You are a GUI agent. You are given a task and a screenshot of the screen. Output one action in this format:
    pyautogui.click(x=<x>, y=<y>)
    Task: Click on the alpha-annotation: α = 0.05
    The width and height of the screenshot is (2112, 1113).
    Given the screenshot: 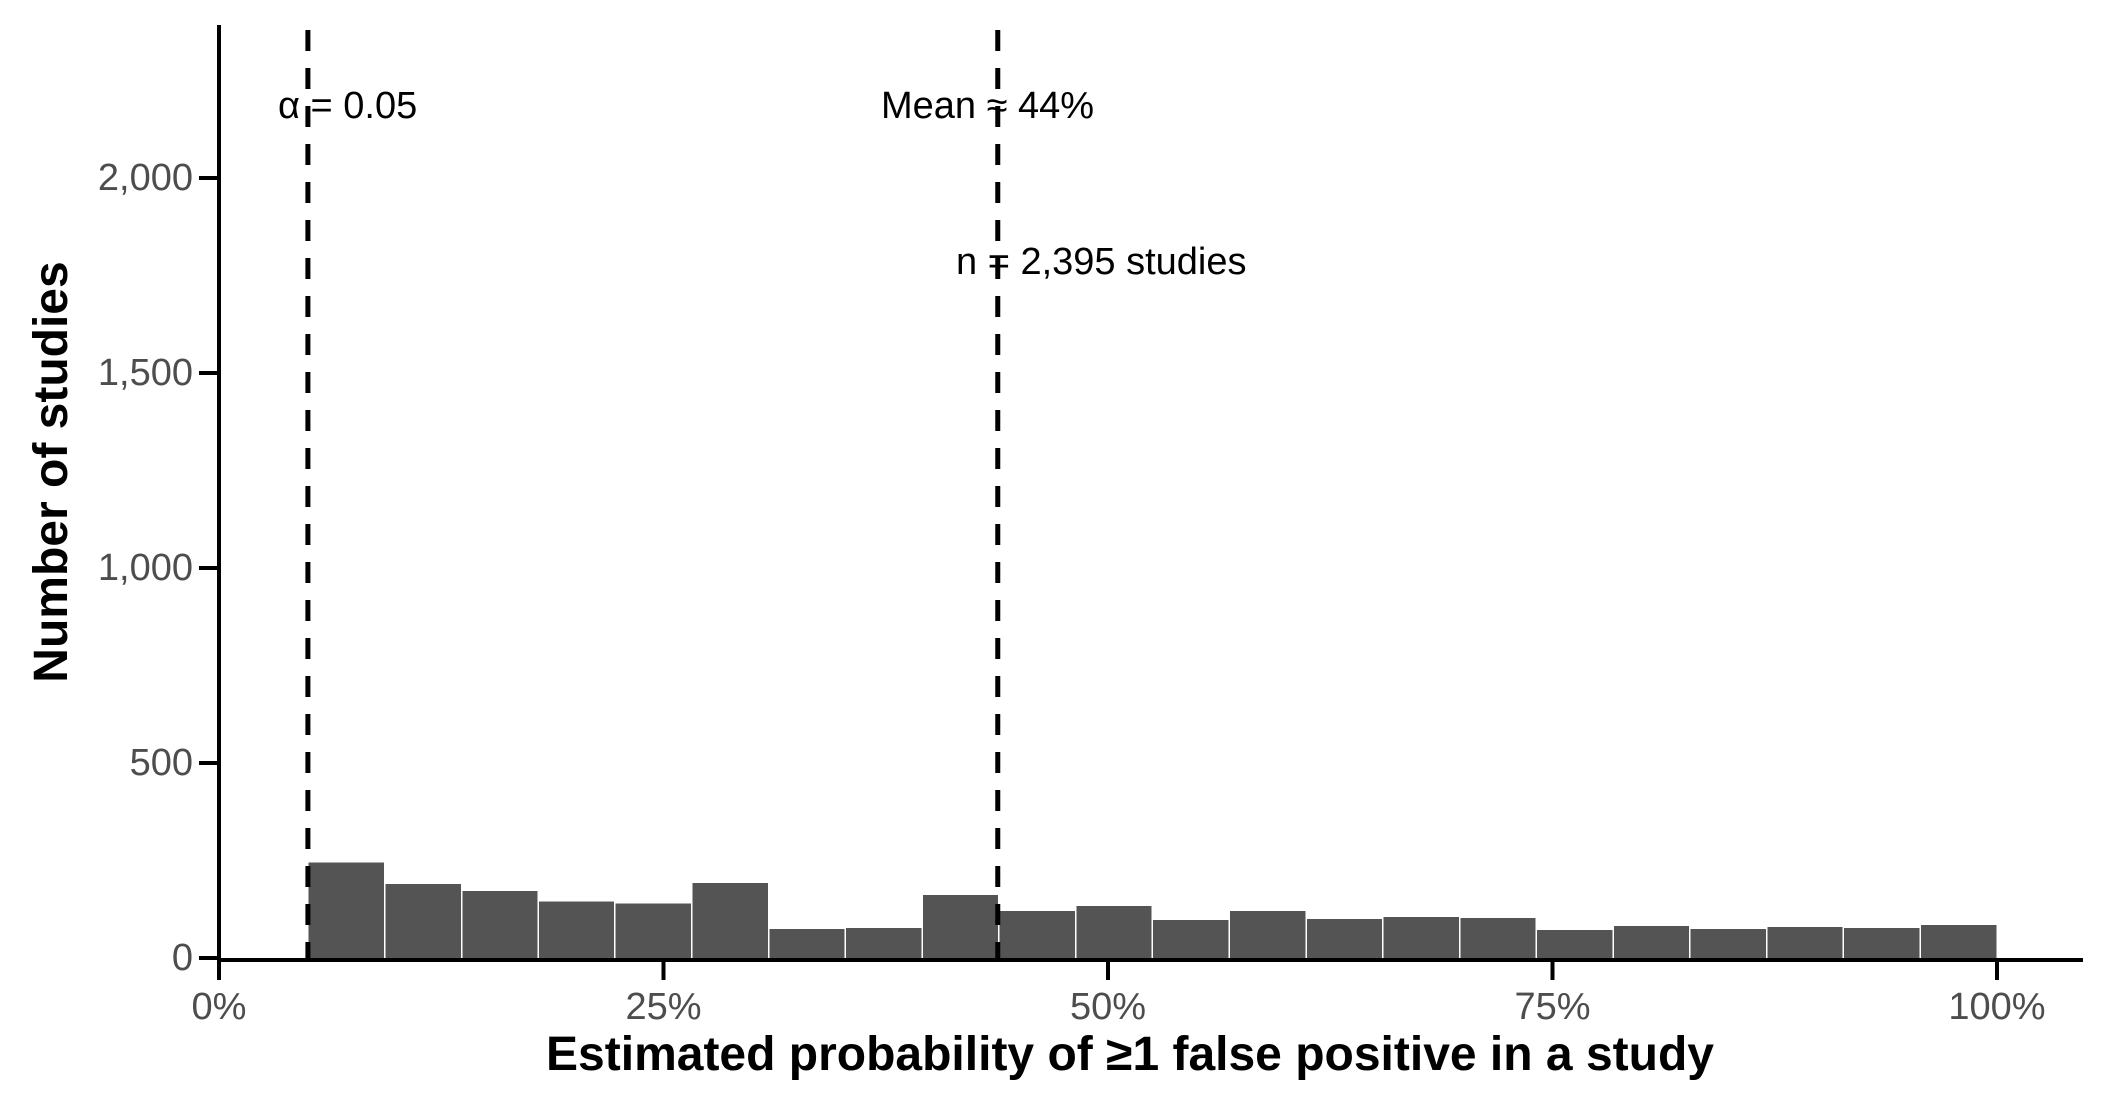 What is the action you would take?
    pyautogui.click(x=348, y=106)
    